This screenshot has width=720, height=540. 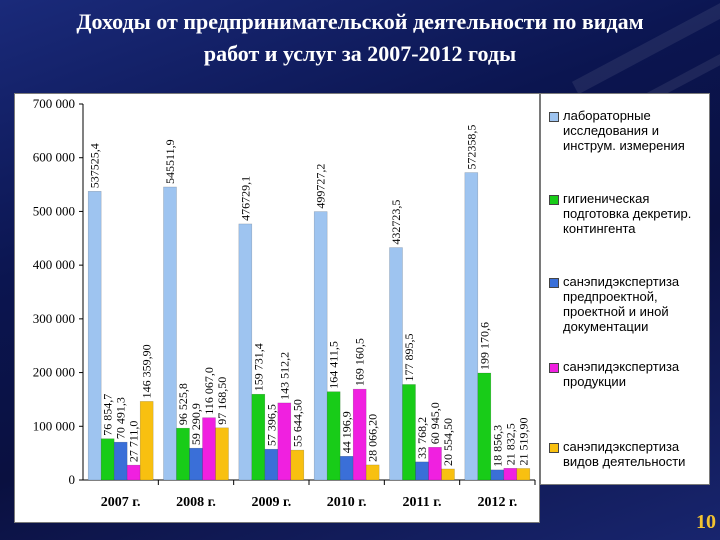 I want to click on x-tick-label: 2012 г., so click(x=497, y=502).